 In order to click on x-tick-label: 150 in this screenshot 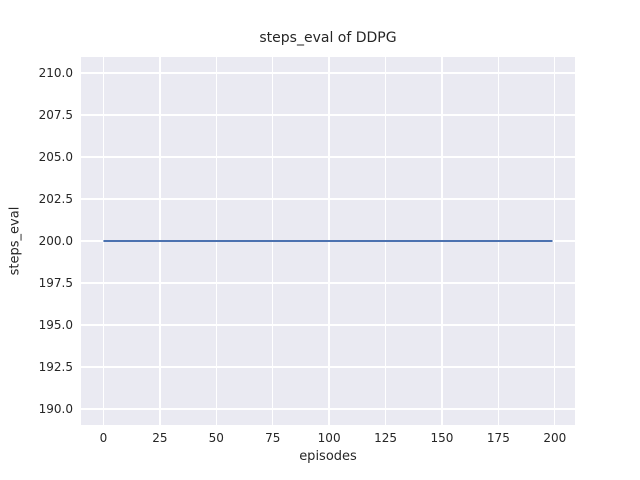, I will do `click(442, 438)`.